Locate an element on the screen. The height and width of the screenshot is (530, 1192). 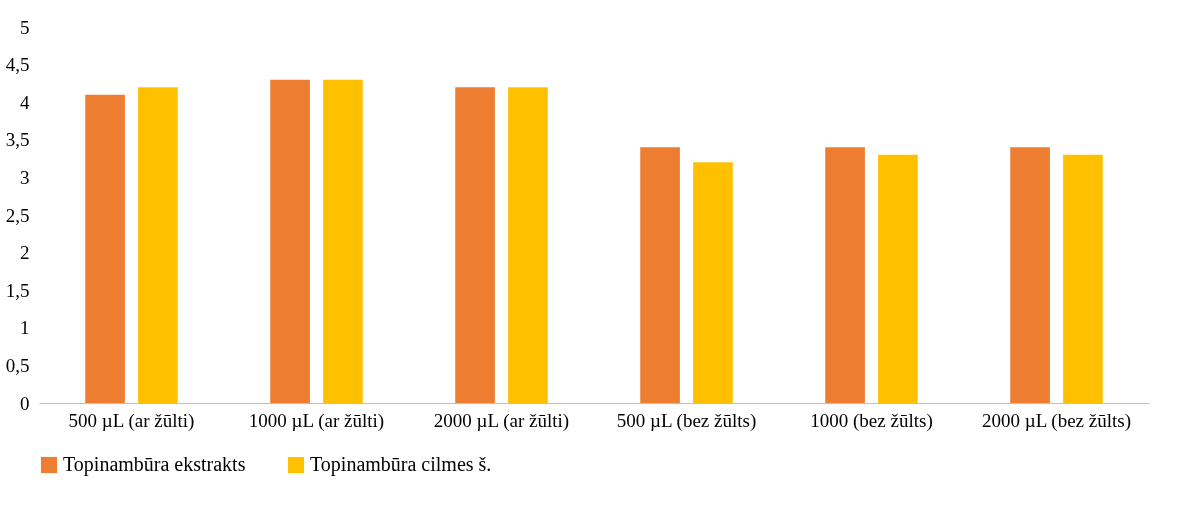
y-tick-label: 4,5 is located at coordinates (17, 65).